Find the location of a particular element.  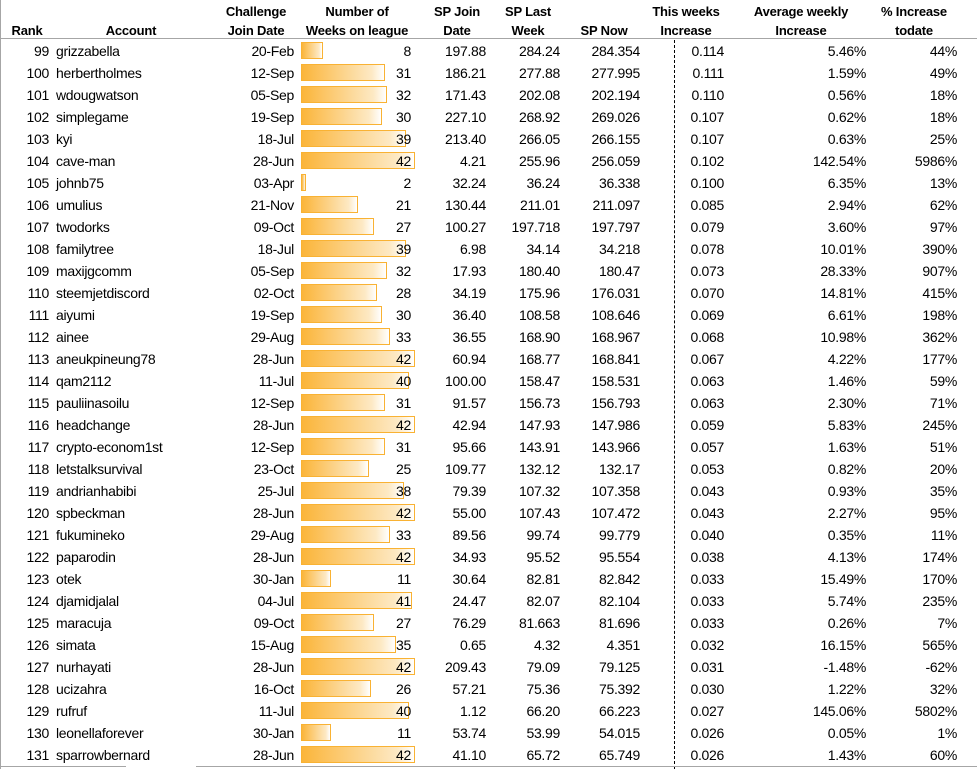

cell-account: grizzabella is located at coordinates (88, 51).